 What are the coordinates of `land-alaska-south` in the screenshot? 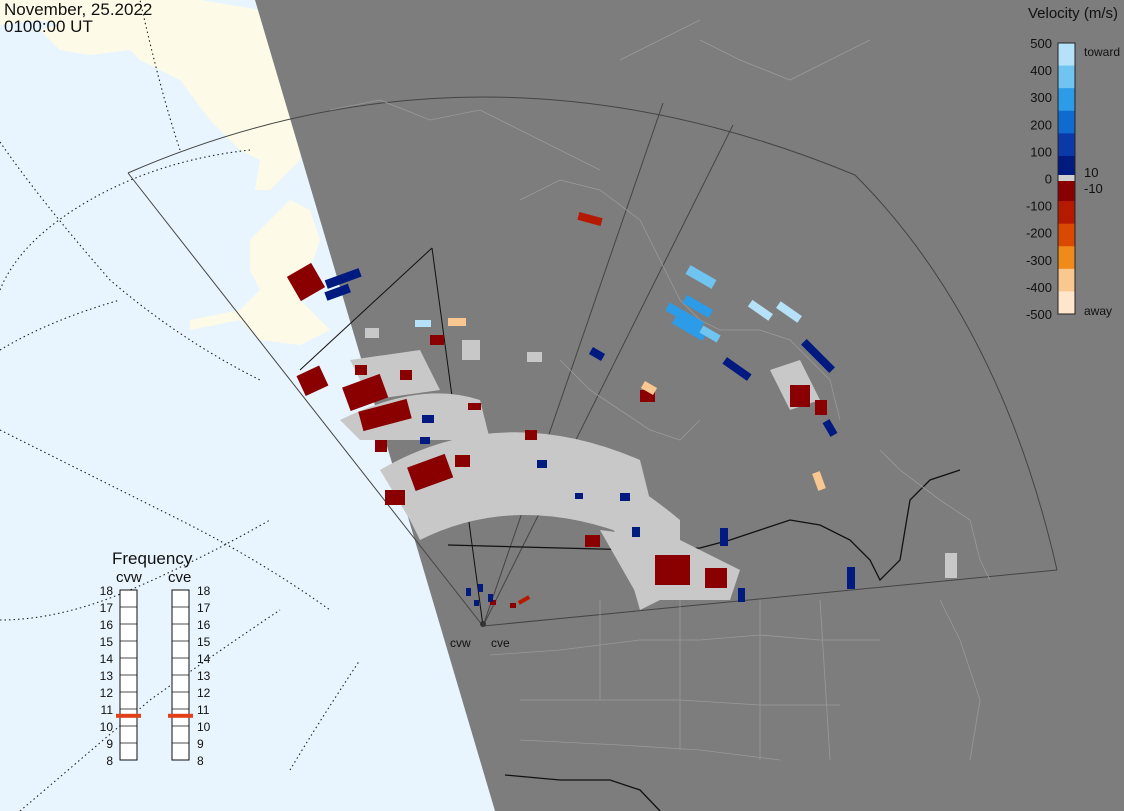 It's located at (260, 272).